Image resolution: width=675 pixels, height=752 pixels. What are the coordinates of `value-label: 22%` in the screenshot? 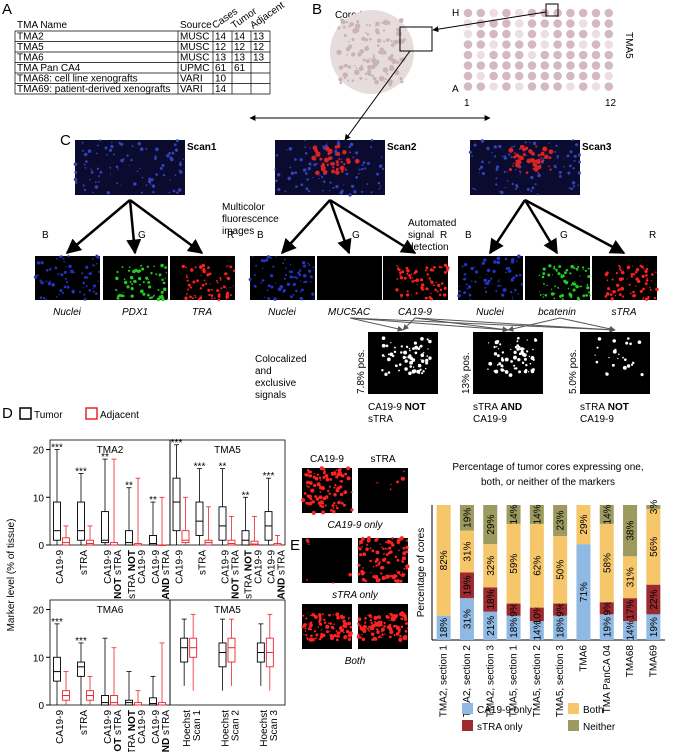 It's located at (654, 599).